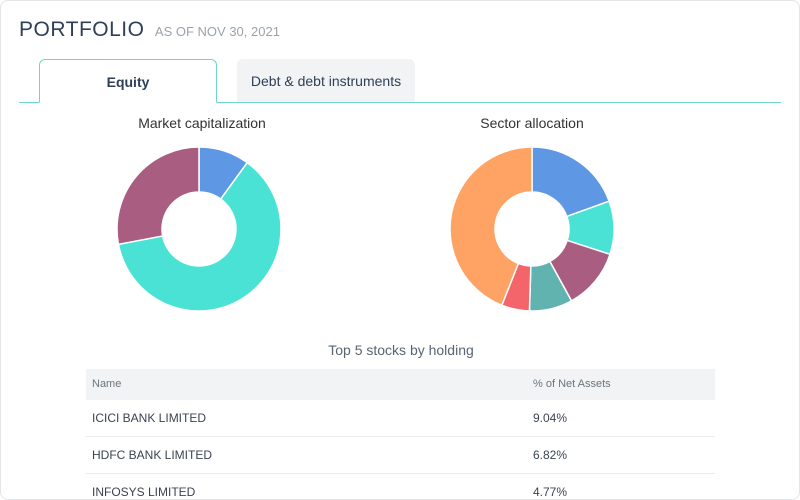 This screenshot has width=800, height=500. I want to click on stock-name: ICICI BANK LIMITED, so click(149, 418).